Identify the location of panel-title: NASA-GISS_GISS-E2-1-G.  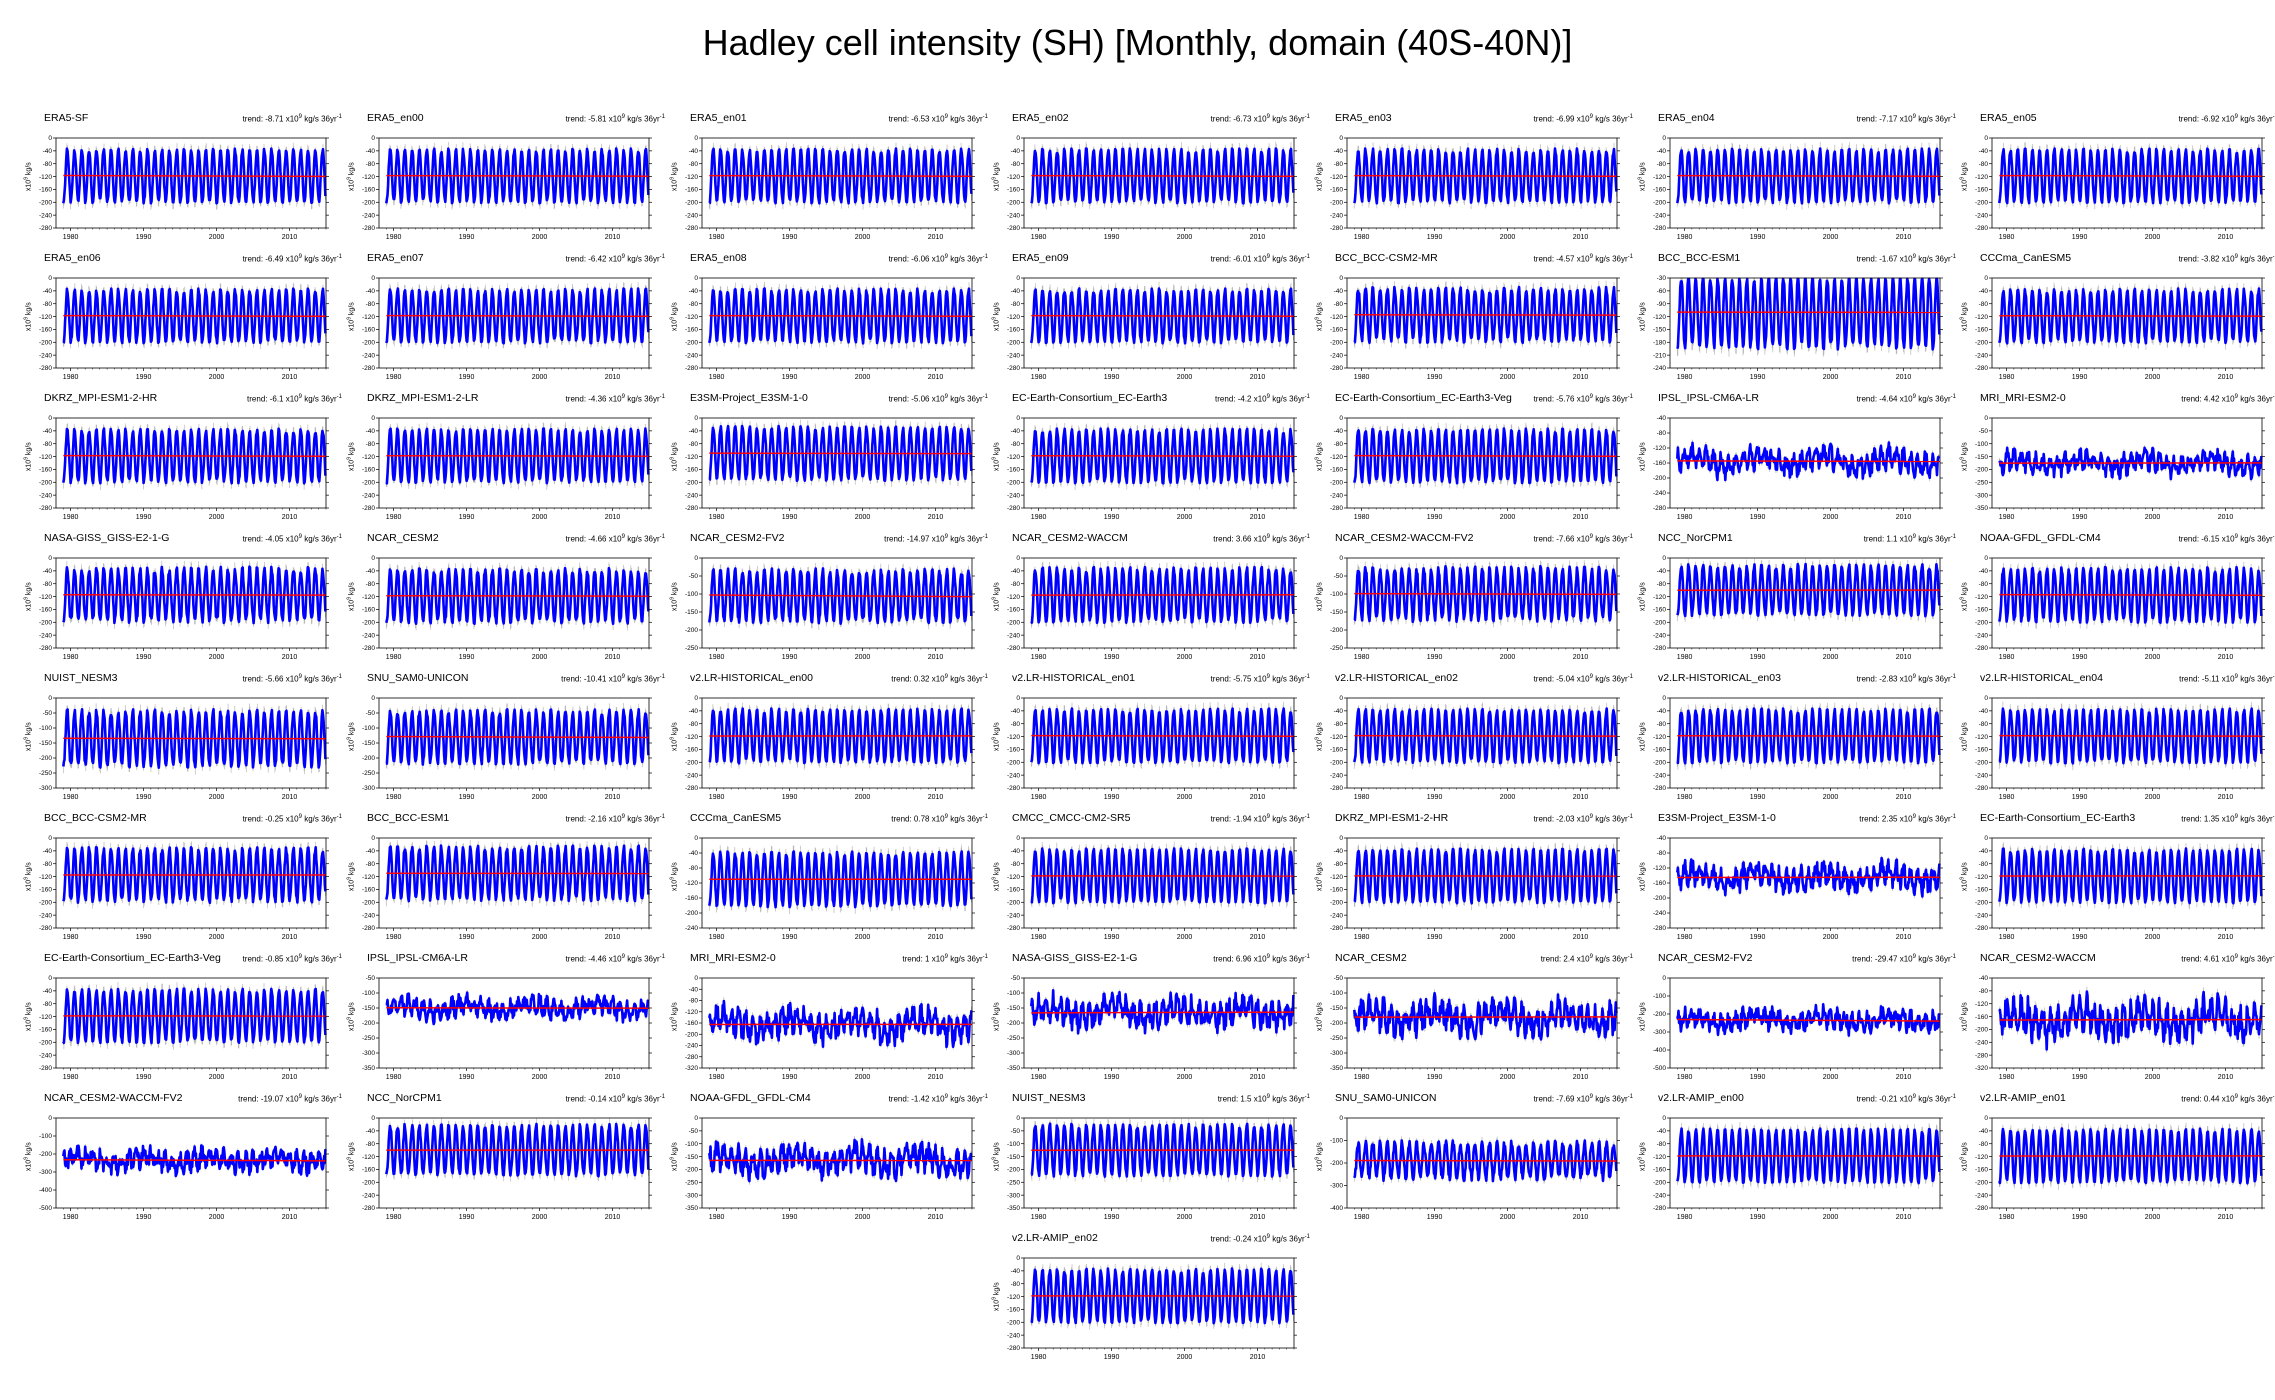
(107, 538).